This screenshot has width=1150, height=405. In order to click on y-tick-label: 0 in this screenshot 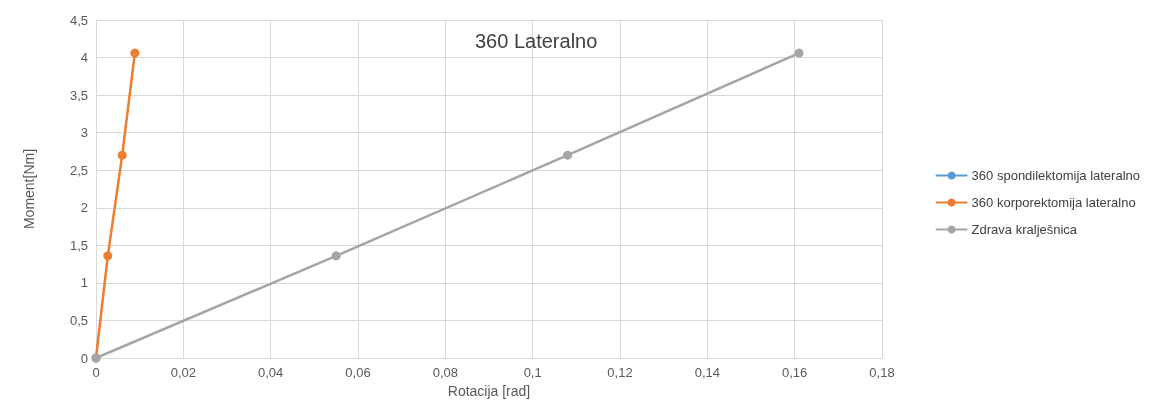, I will do `click(84, 358)`.